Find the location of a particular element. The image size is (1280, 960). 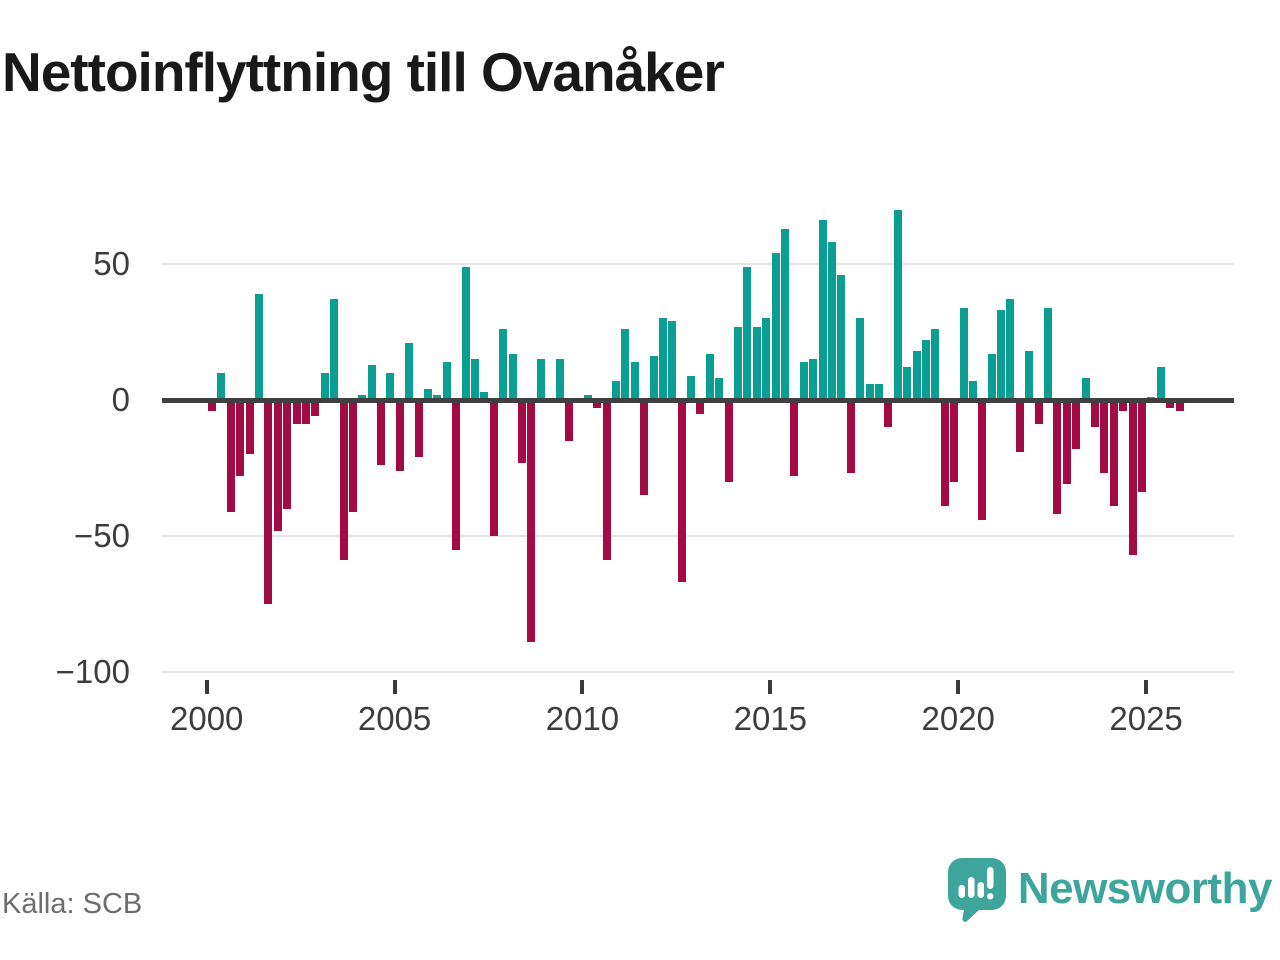

bar-2024q1 is located at coordinates (1113, 453).